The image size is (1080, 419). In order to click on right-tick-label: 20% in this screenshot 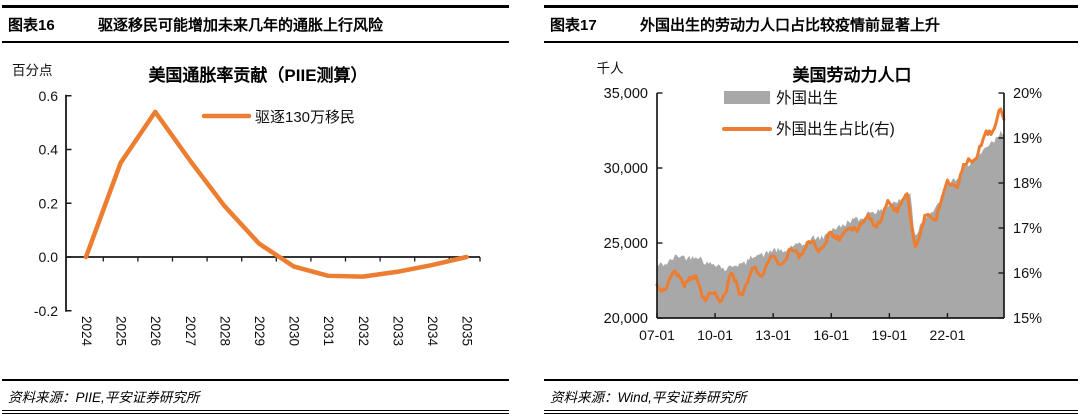, I will do `click(1027, 94)`.